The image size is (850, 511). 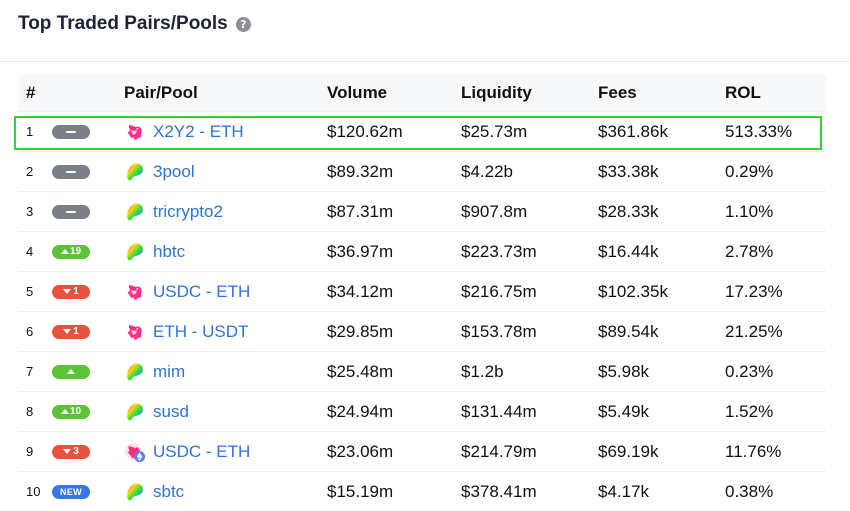 What do you see at coordinates (33, 491) in the screenshot?
I see `rank-number: 10` at bounding box center [33, 491].